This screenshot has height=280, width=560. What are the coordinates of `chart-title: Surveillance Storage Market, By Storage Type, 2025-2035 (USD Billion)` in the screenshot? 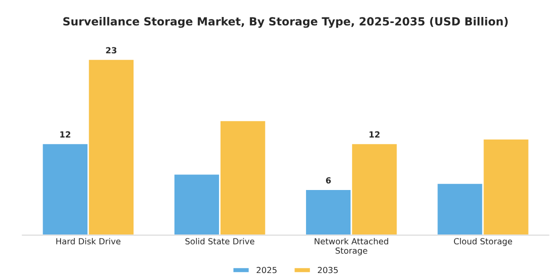 It's located at (285, 22).